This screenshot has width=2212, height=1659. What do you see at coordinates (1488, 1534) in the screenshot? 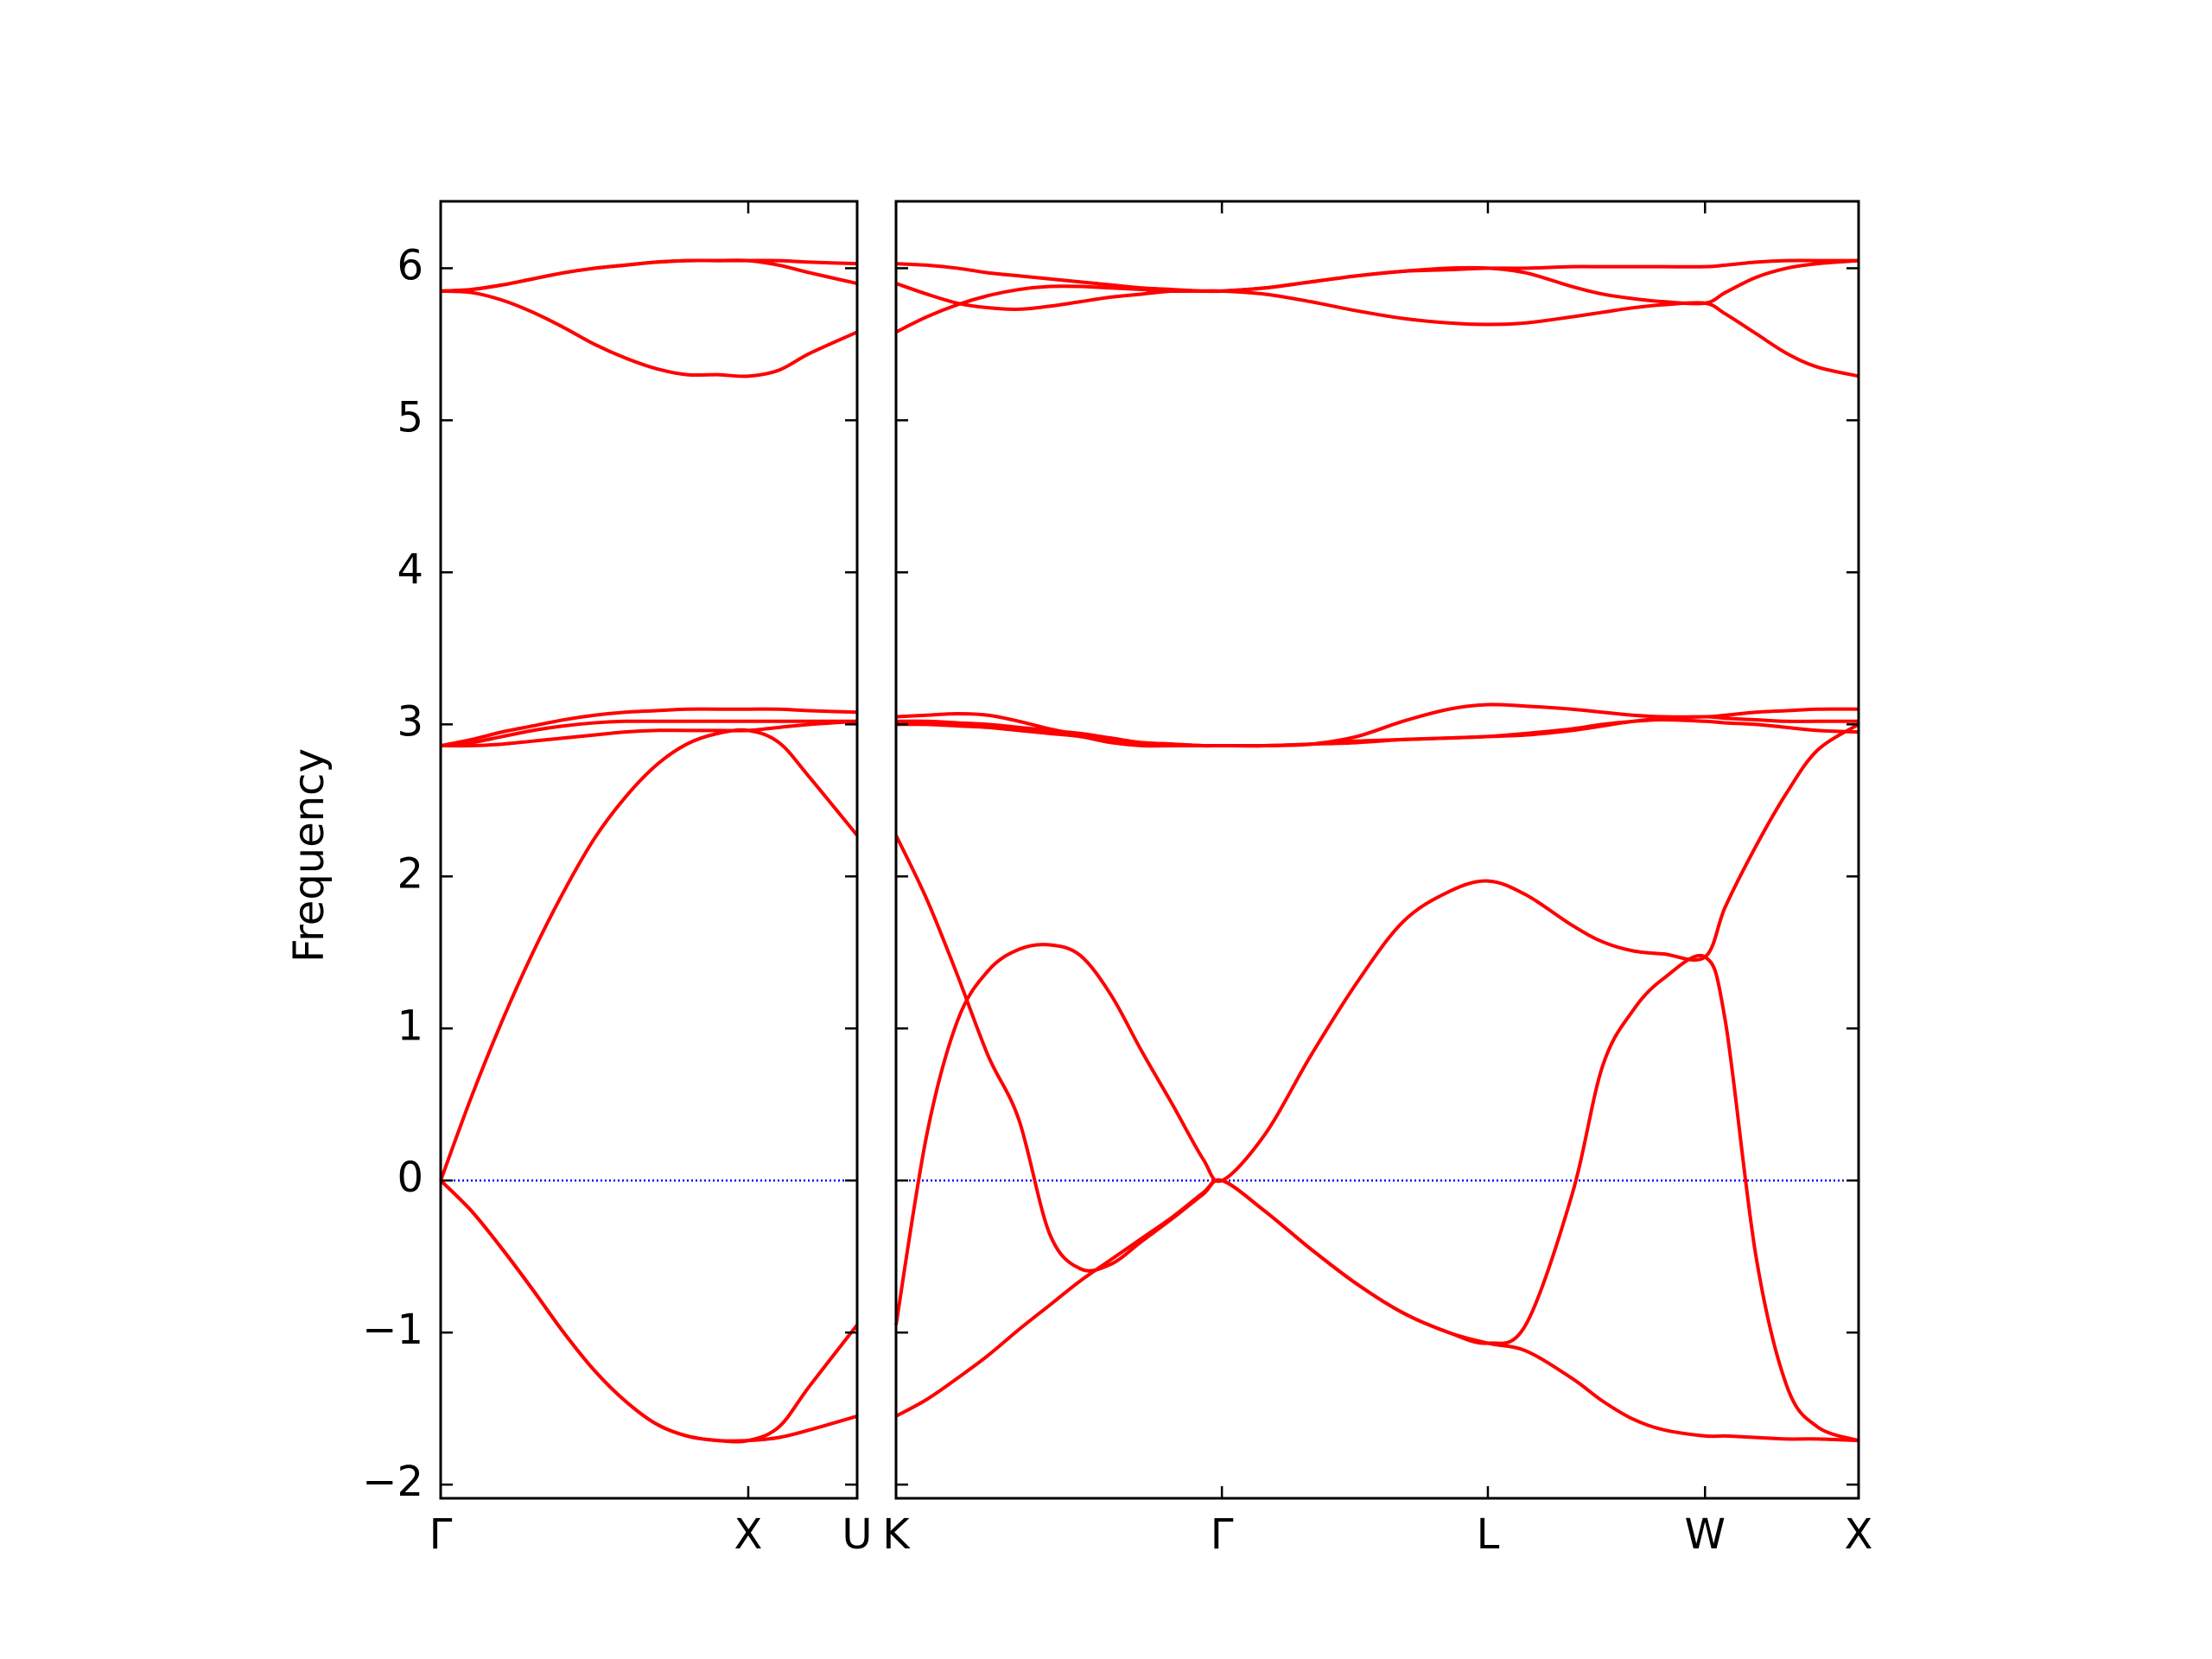
I see `x-tick-label: L` at bounding box center [1488, 1534].